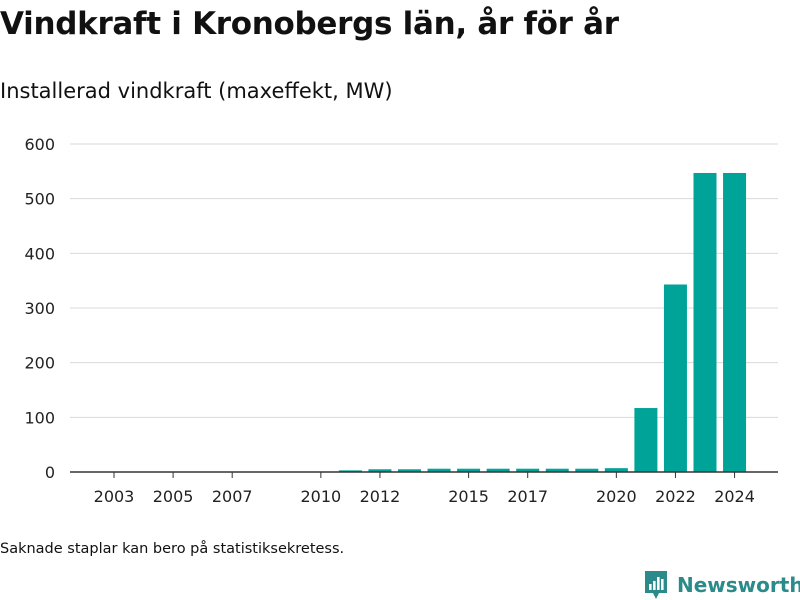 This screenshot has height=600, width=800. Describe the element at coordinates (39, 363) in the screenshot. I see `y-tick-label: 200` at that location.